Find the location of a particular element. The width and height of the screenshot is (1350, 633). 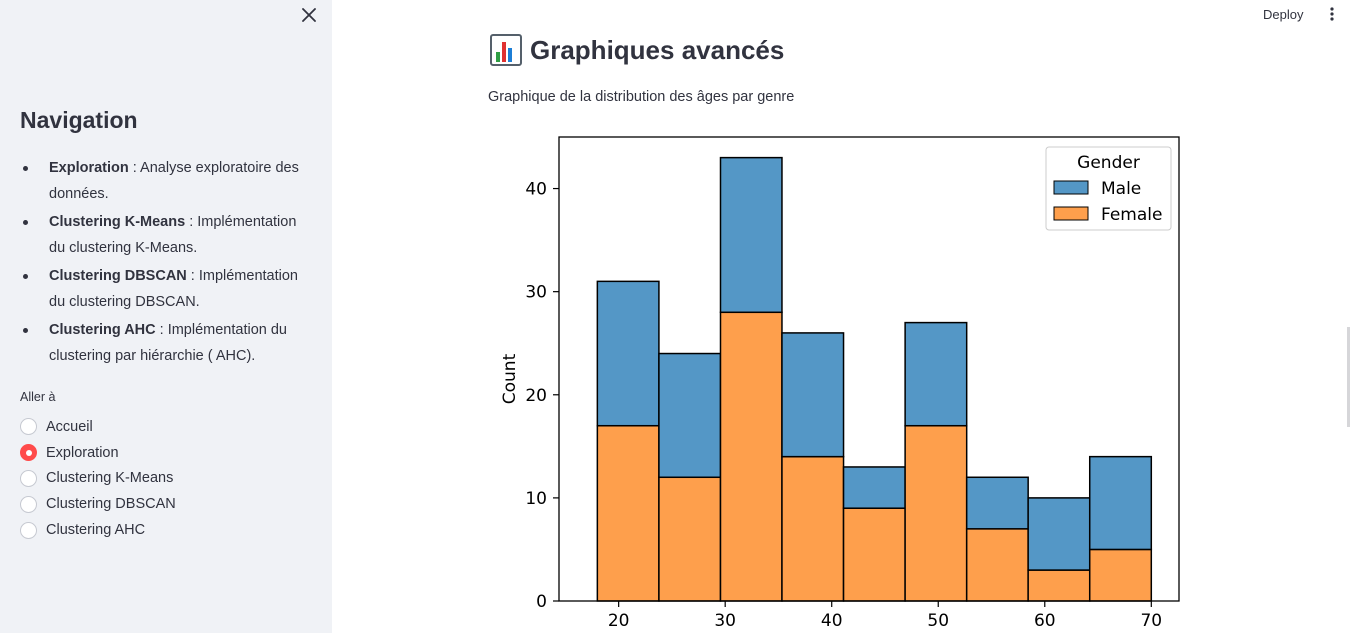

y-tick-label: 20 is located at coordinates (536, 396).